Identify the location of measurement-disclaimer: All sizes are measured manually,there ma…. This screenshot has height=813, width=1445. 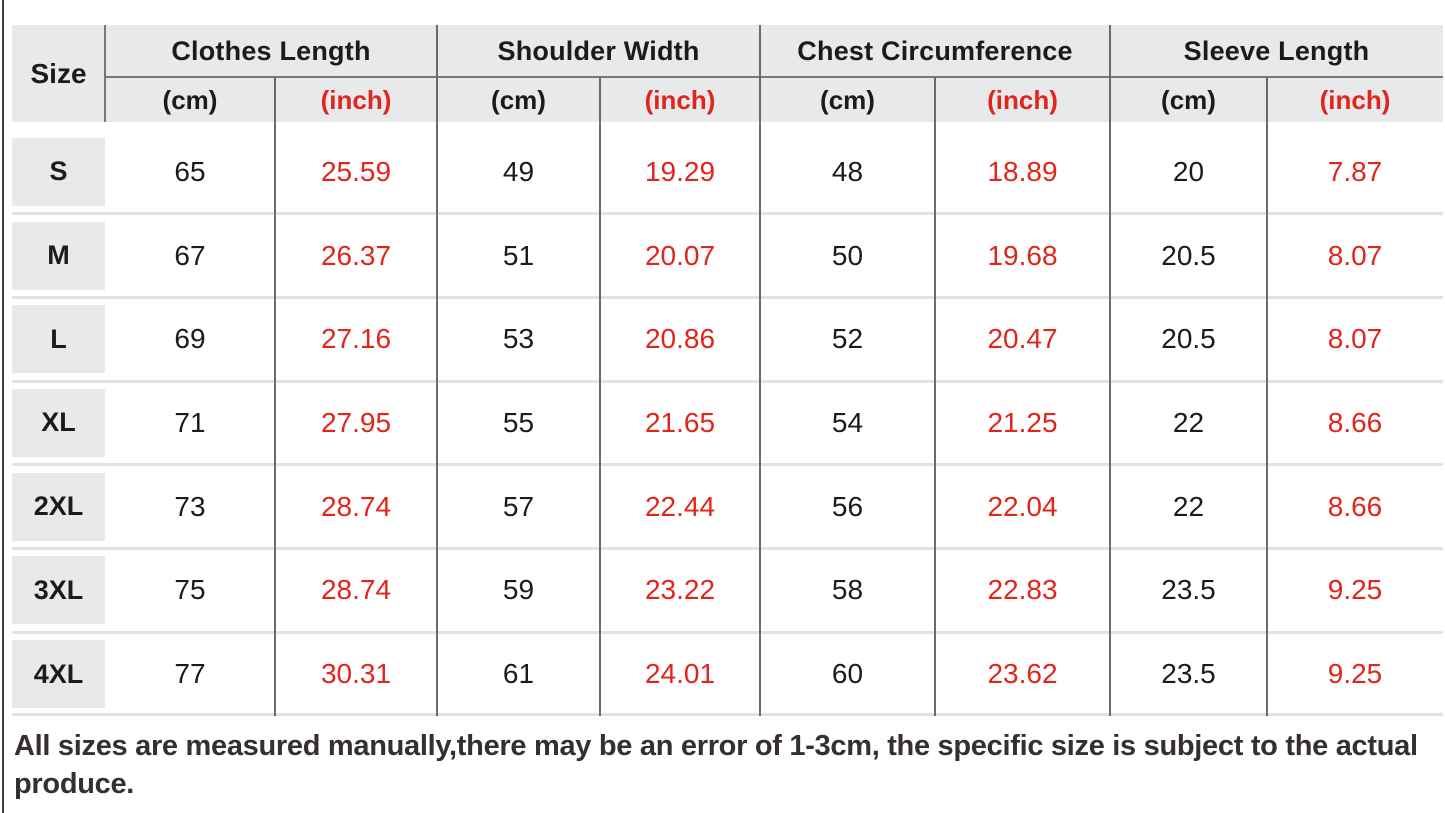
(716, 765).